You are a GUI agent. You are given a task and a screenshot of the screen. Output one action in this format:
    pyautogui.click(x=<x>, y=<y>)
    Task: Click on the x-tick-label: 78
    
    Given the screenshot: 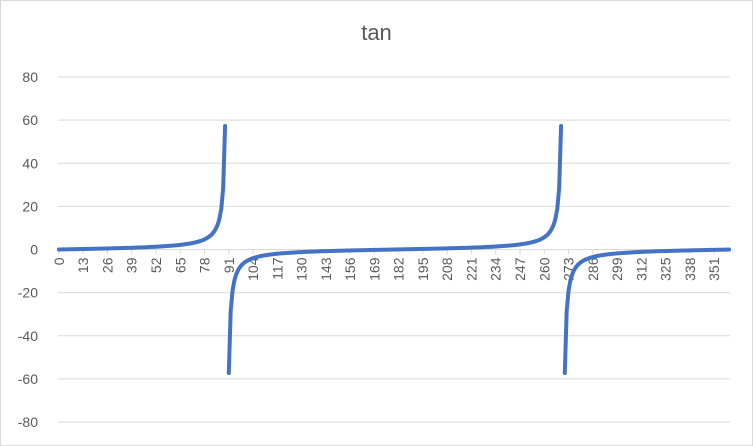 What is the action you would take?
    pyautogui.click(x=205, y=265)
    